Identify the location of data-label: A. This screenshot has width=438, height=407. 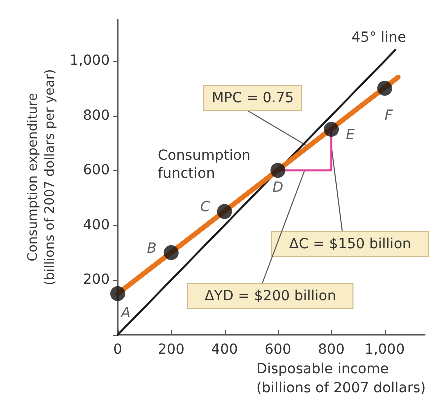
(125, 313).